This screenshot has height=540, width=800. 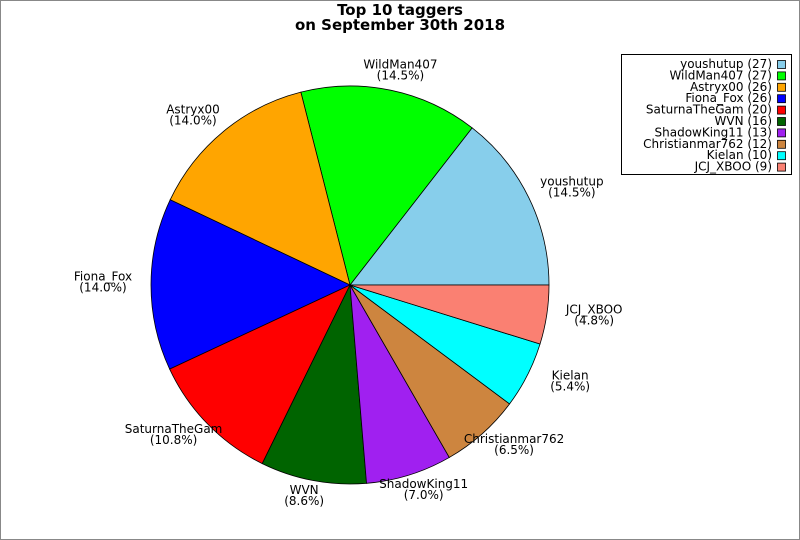 What do you see at coordinates (514, 450) in the screenshot?
I see `slice-value-label: (6.5%)` at bounding box center [514, 450].